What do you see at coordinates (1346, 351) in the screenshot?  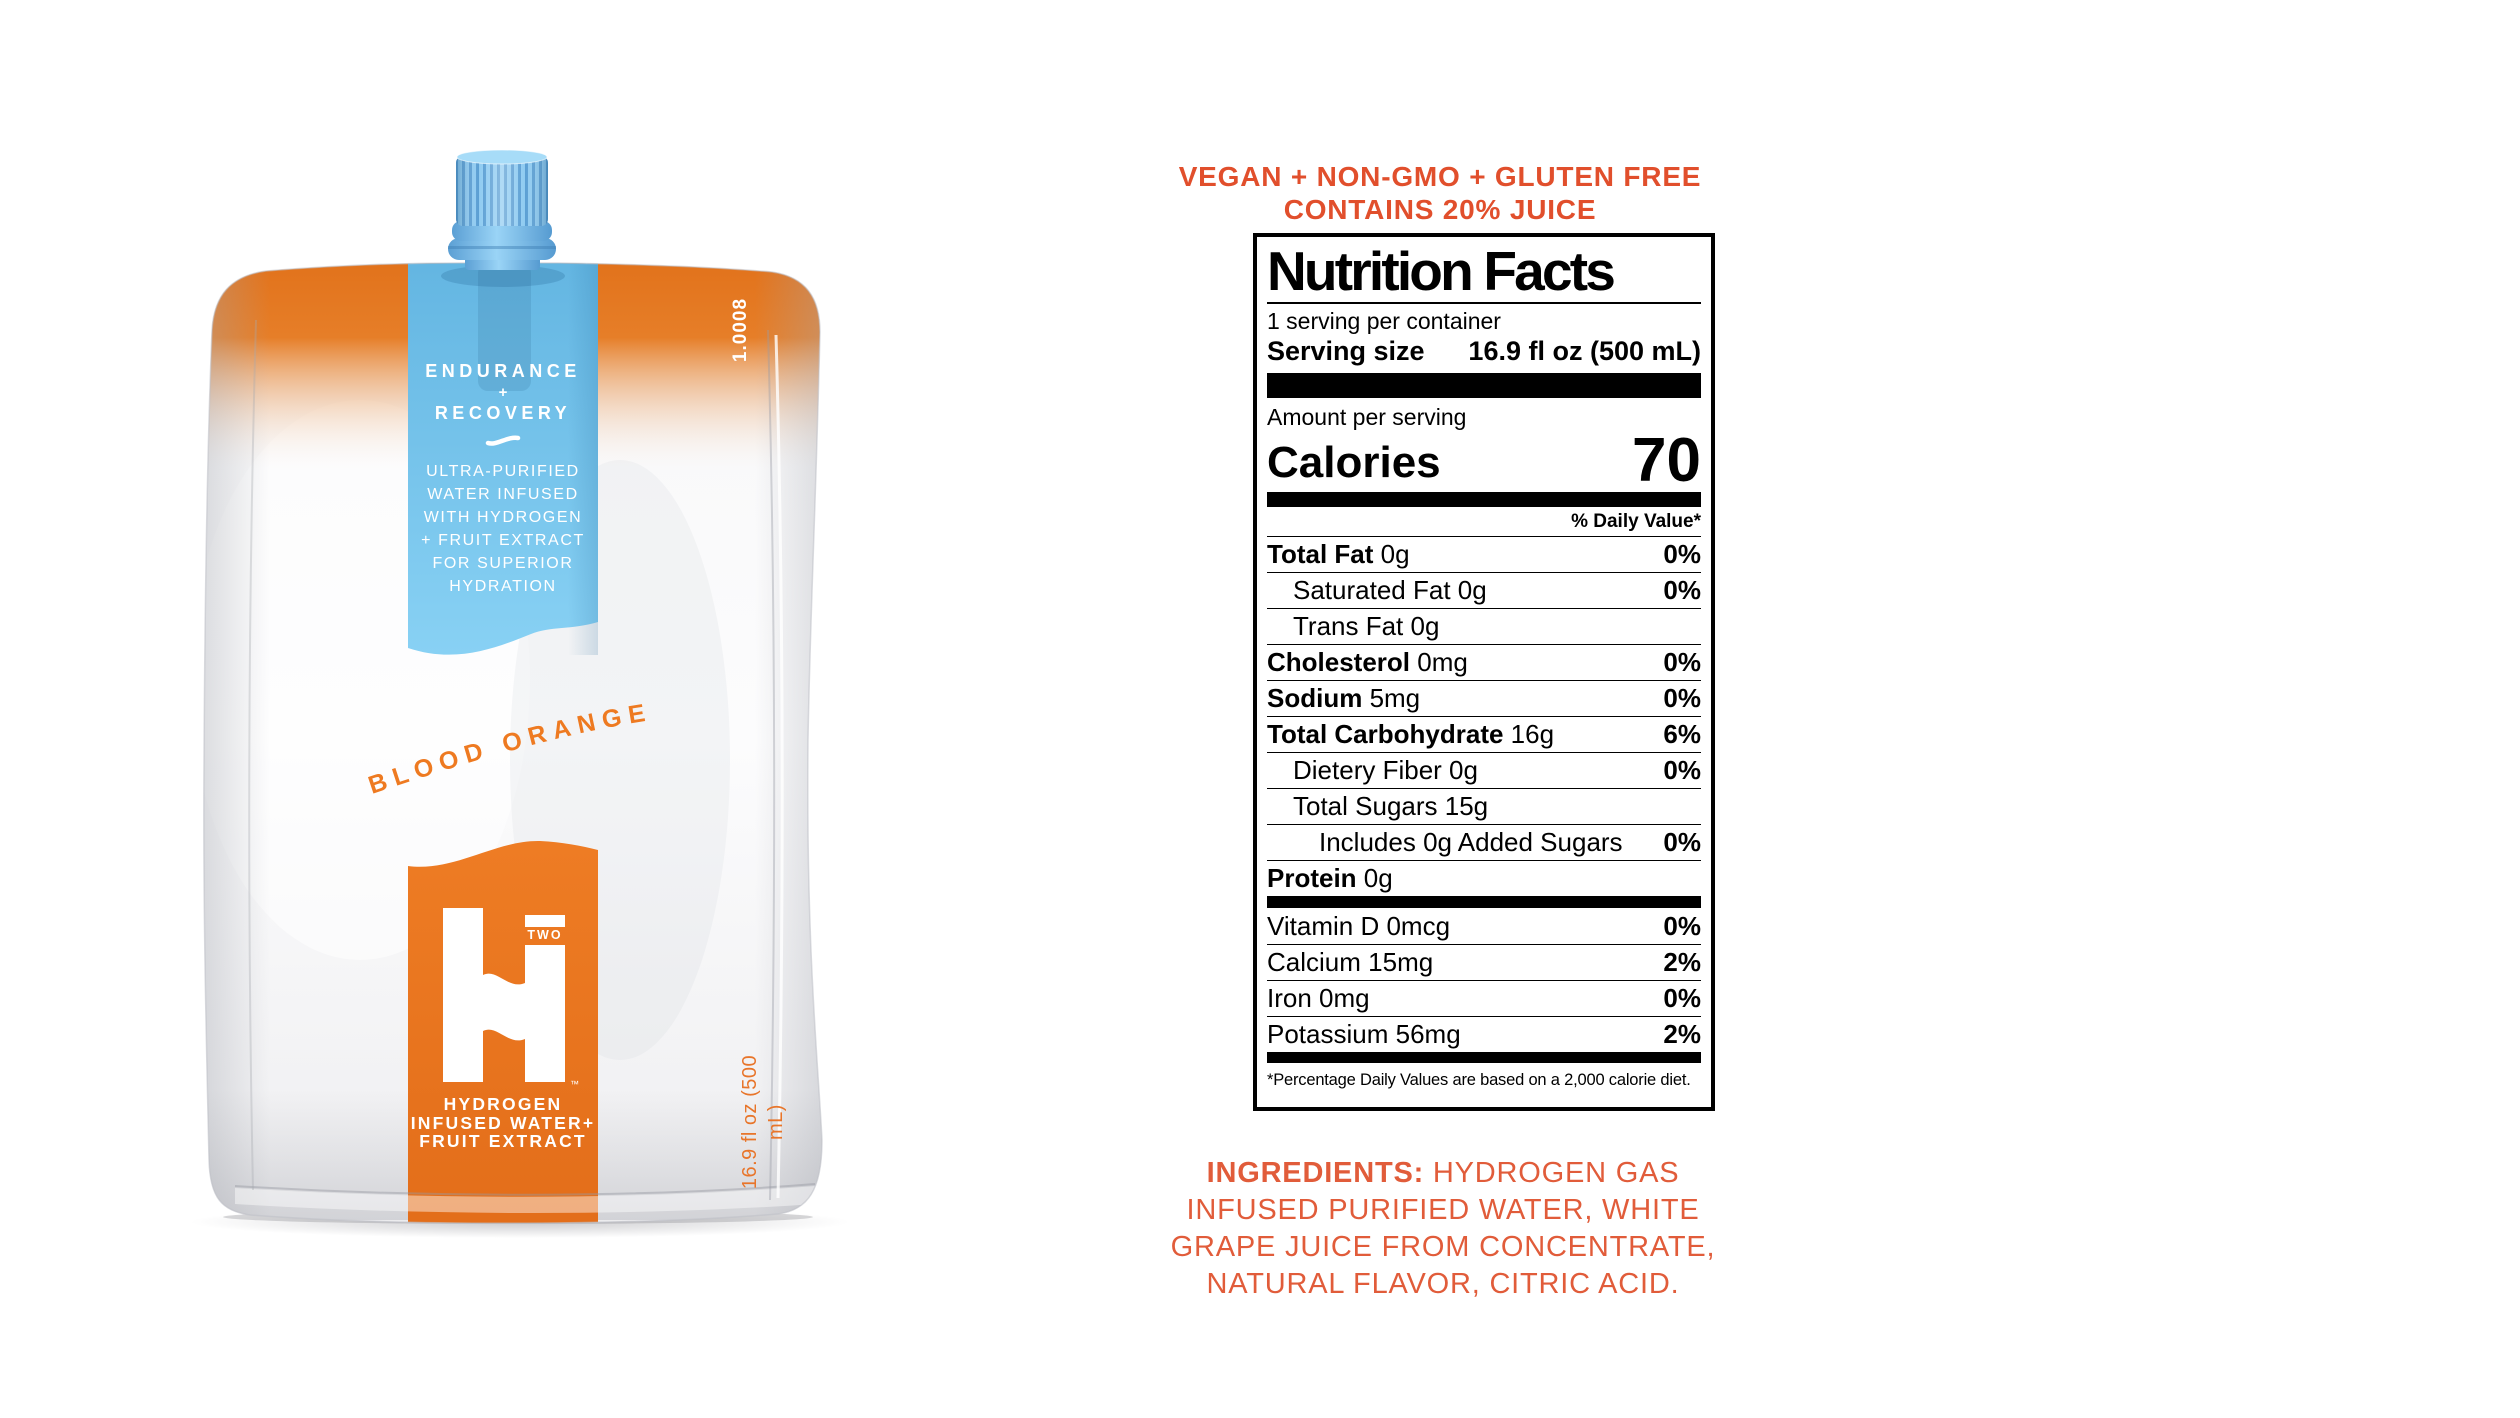 I see `serving-size-label: Serving size` at bounding box center [1346, 351].